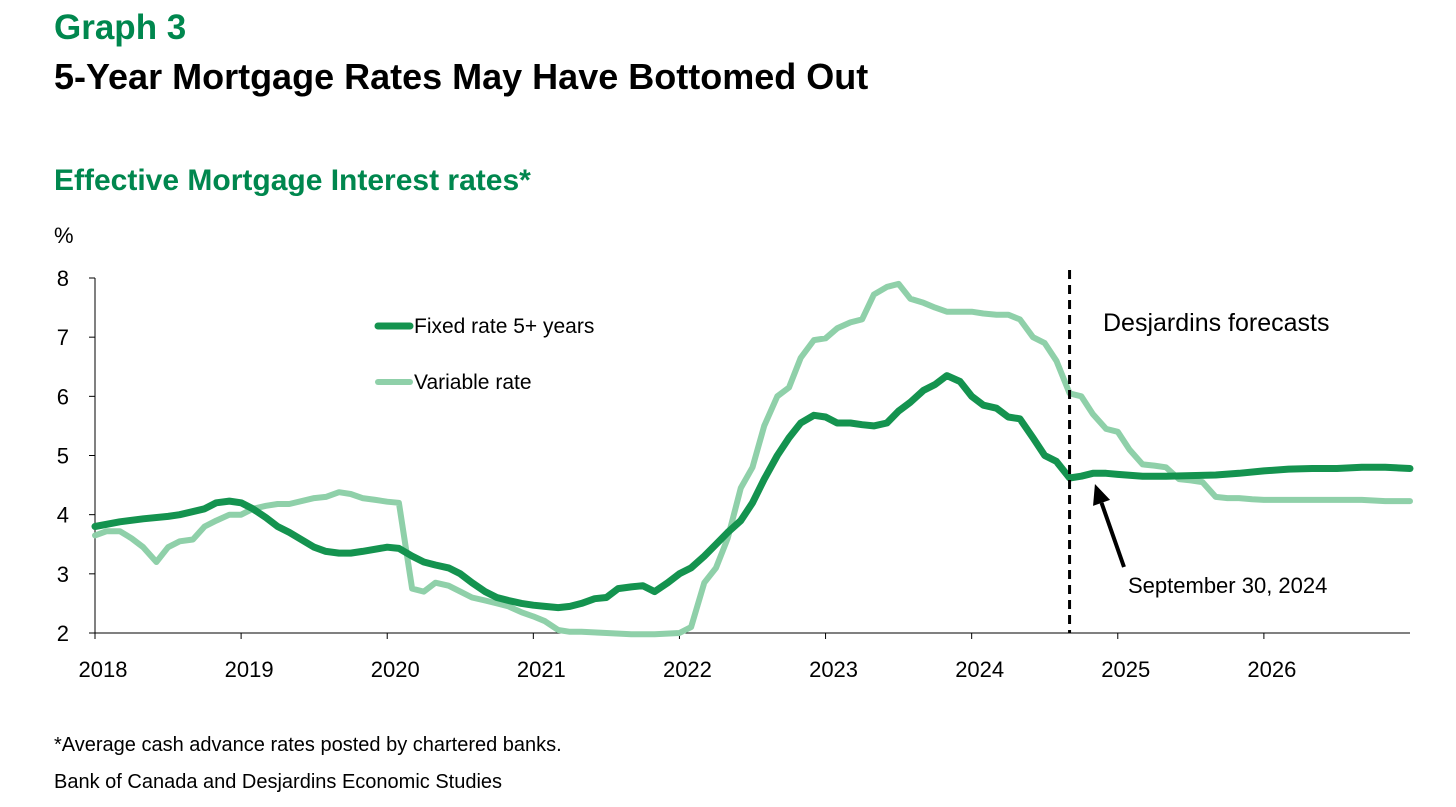 This screenshot has height=807, width=1456. What do you see at coordinates (63, 456) in the screenshot?
I see `y-tick-label: 5` at bounding box center [63, 456].